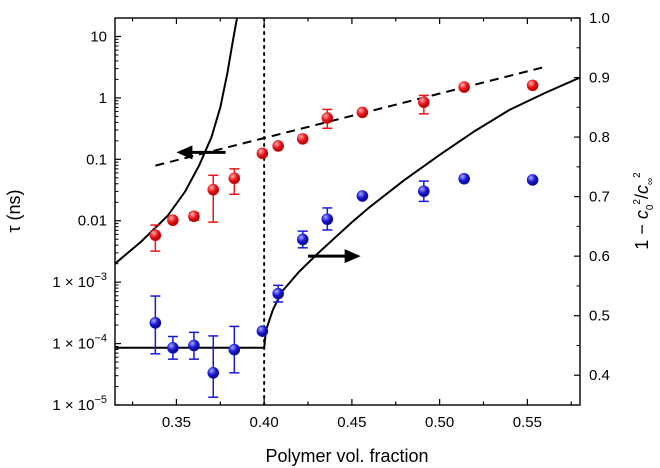 This screenshot has width=660, height=468. What do you see at coordinates (103, 98) in the screenshot?
I see `y-left-tick-label: 1` at bounding box center [103, 98].